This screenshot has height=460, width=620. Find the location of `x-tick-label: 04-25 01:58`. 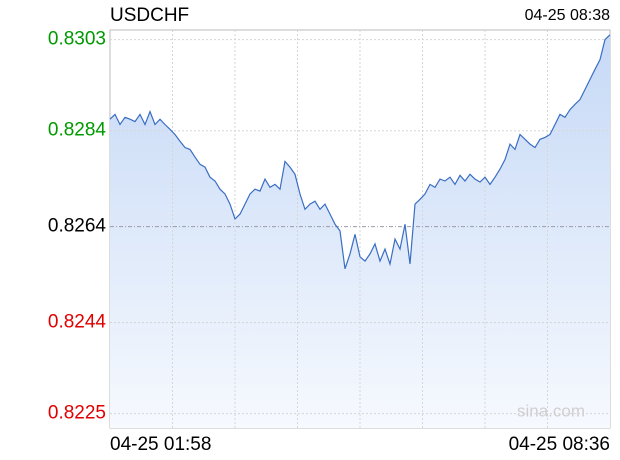

x-tick-label: 04-25 01:58 is located at coordinates (160, 444).